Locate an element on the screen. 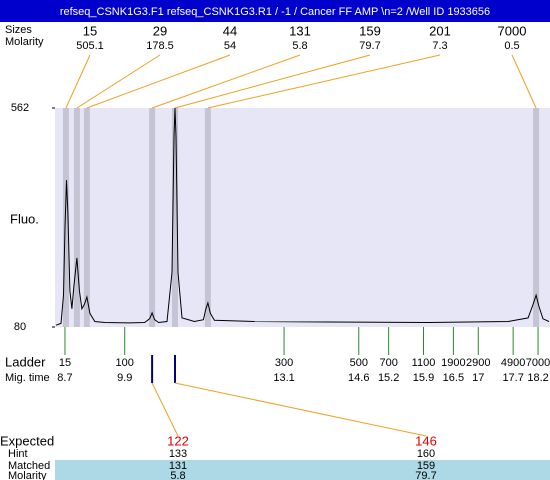 This screenshot has height=480, width=550. peak-size: 29 is located at coordinates (160, 30).